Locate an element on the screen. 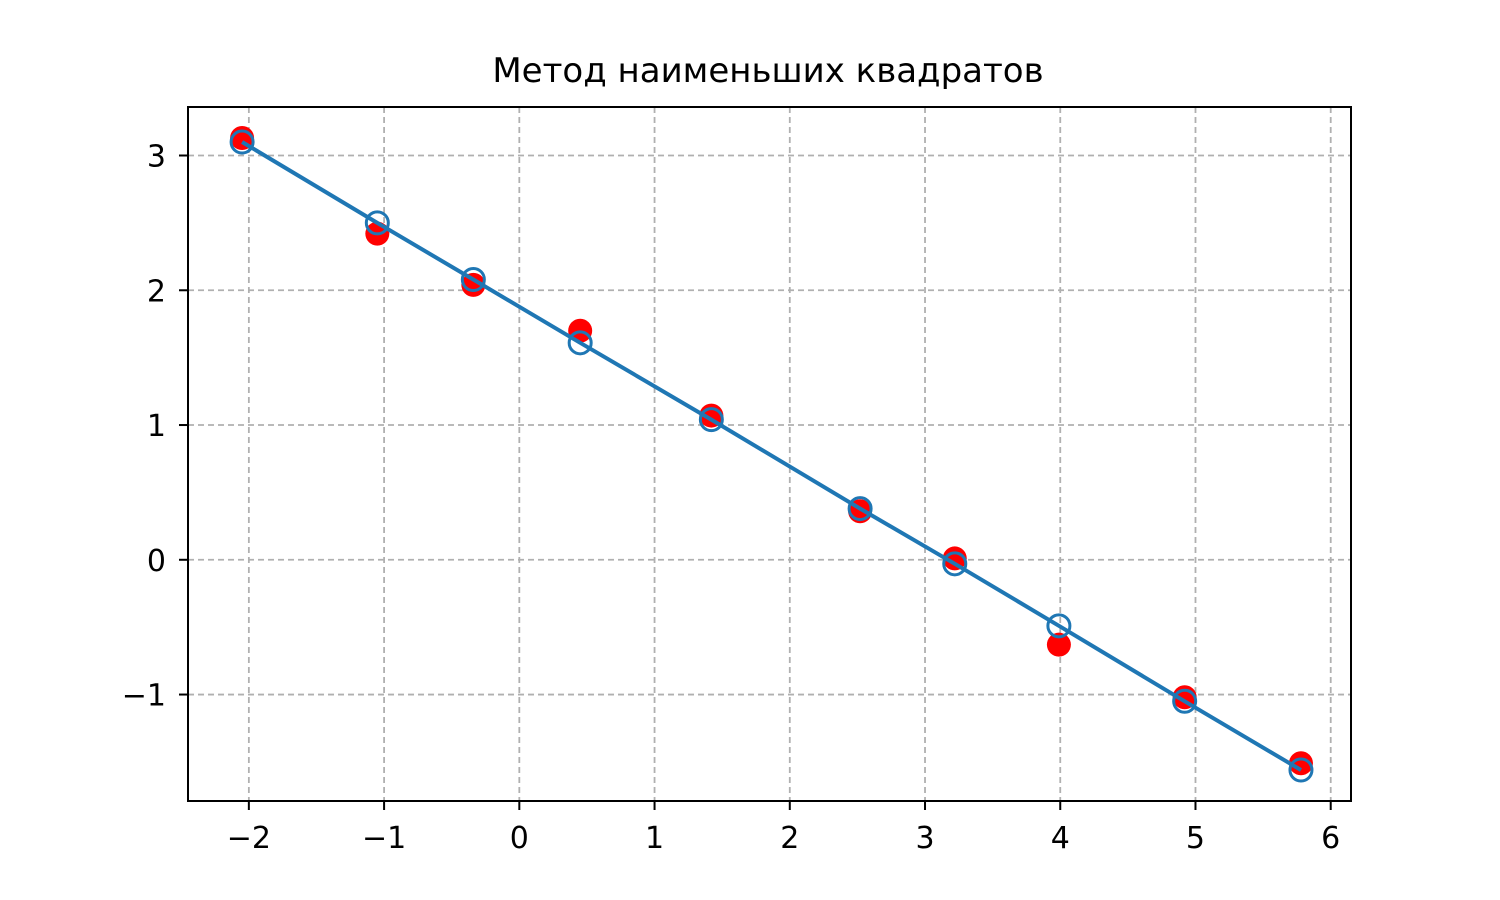 Image resolution: width=1500 pixels, height=900 pixels. chart-title: Метод наименьших квадратов is located at coordinates (767, 71).